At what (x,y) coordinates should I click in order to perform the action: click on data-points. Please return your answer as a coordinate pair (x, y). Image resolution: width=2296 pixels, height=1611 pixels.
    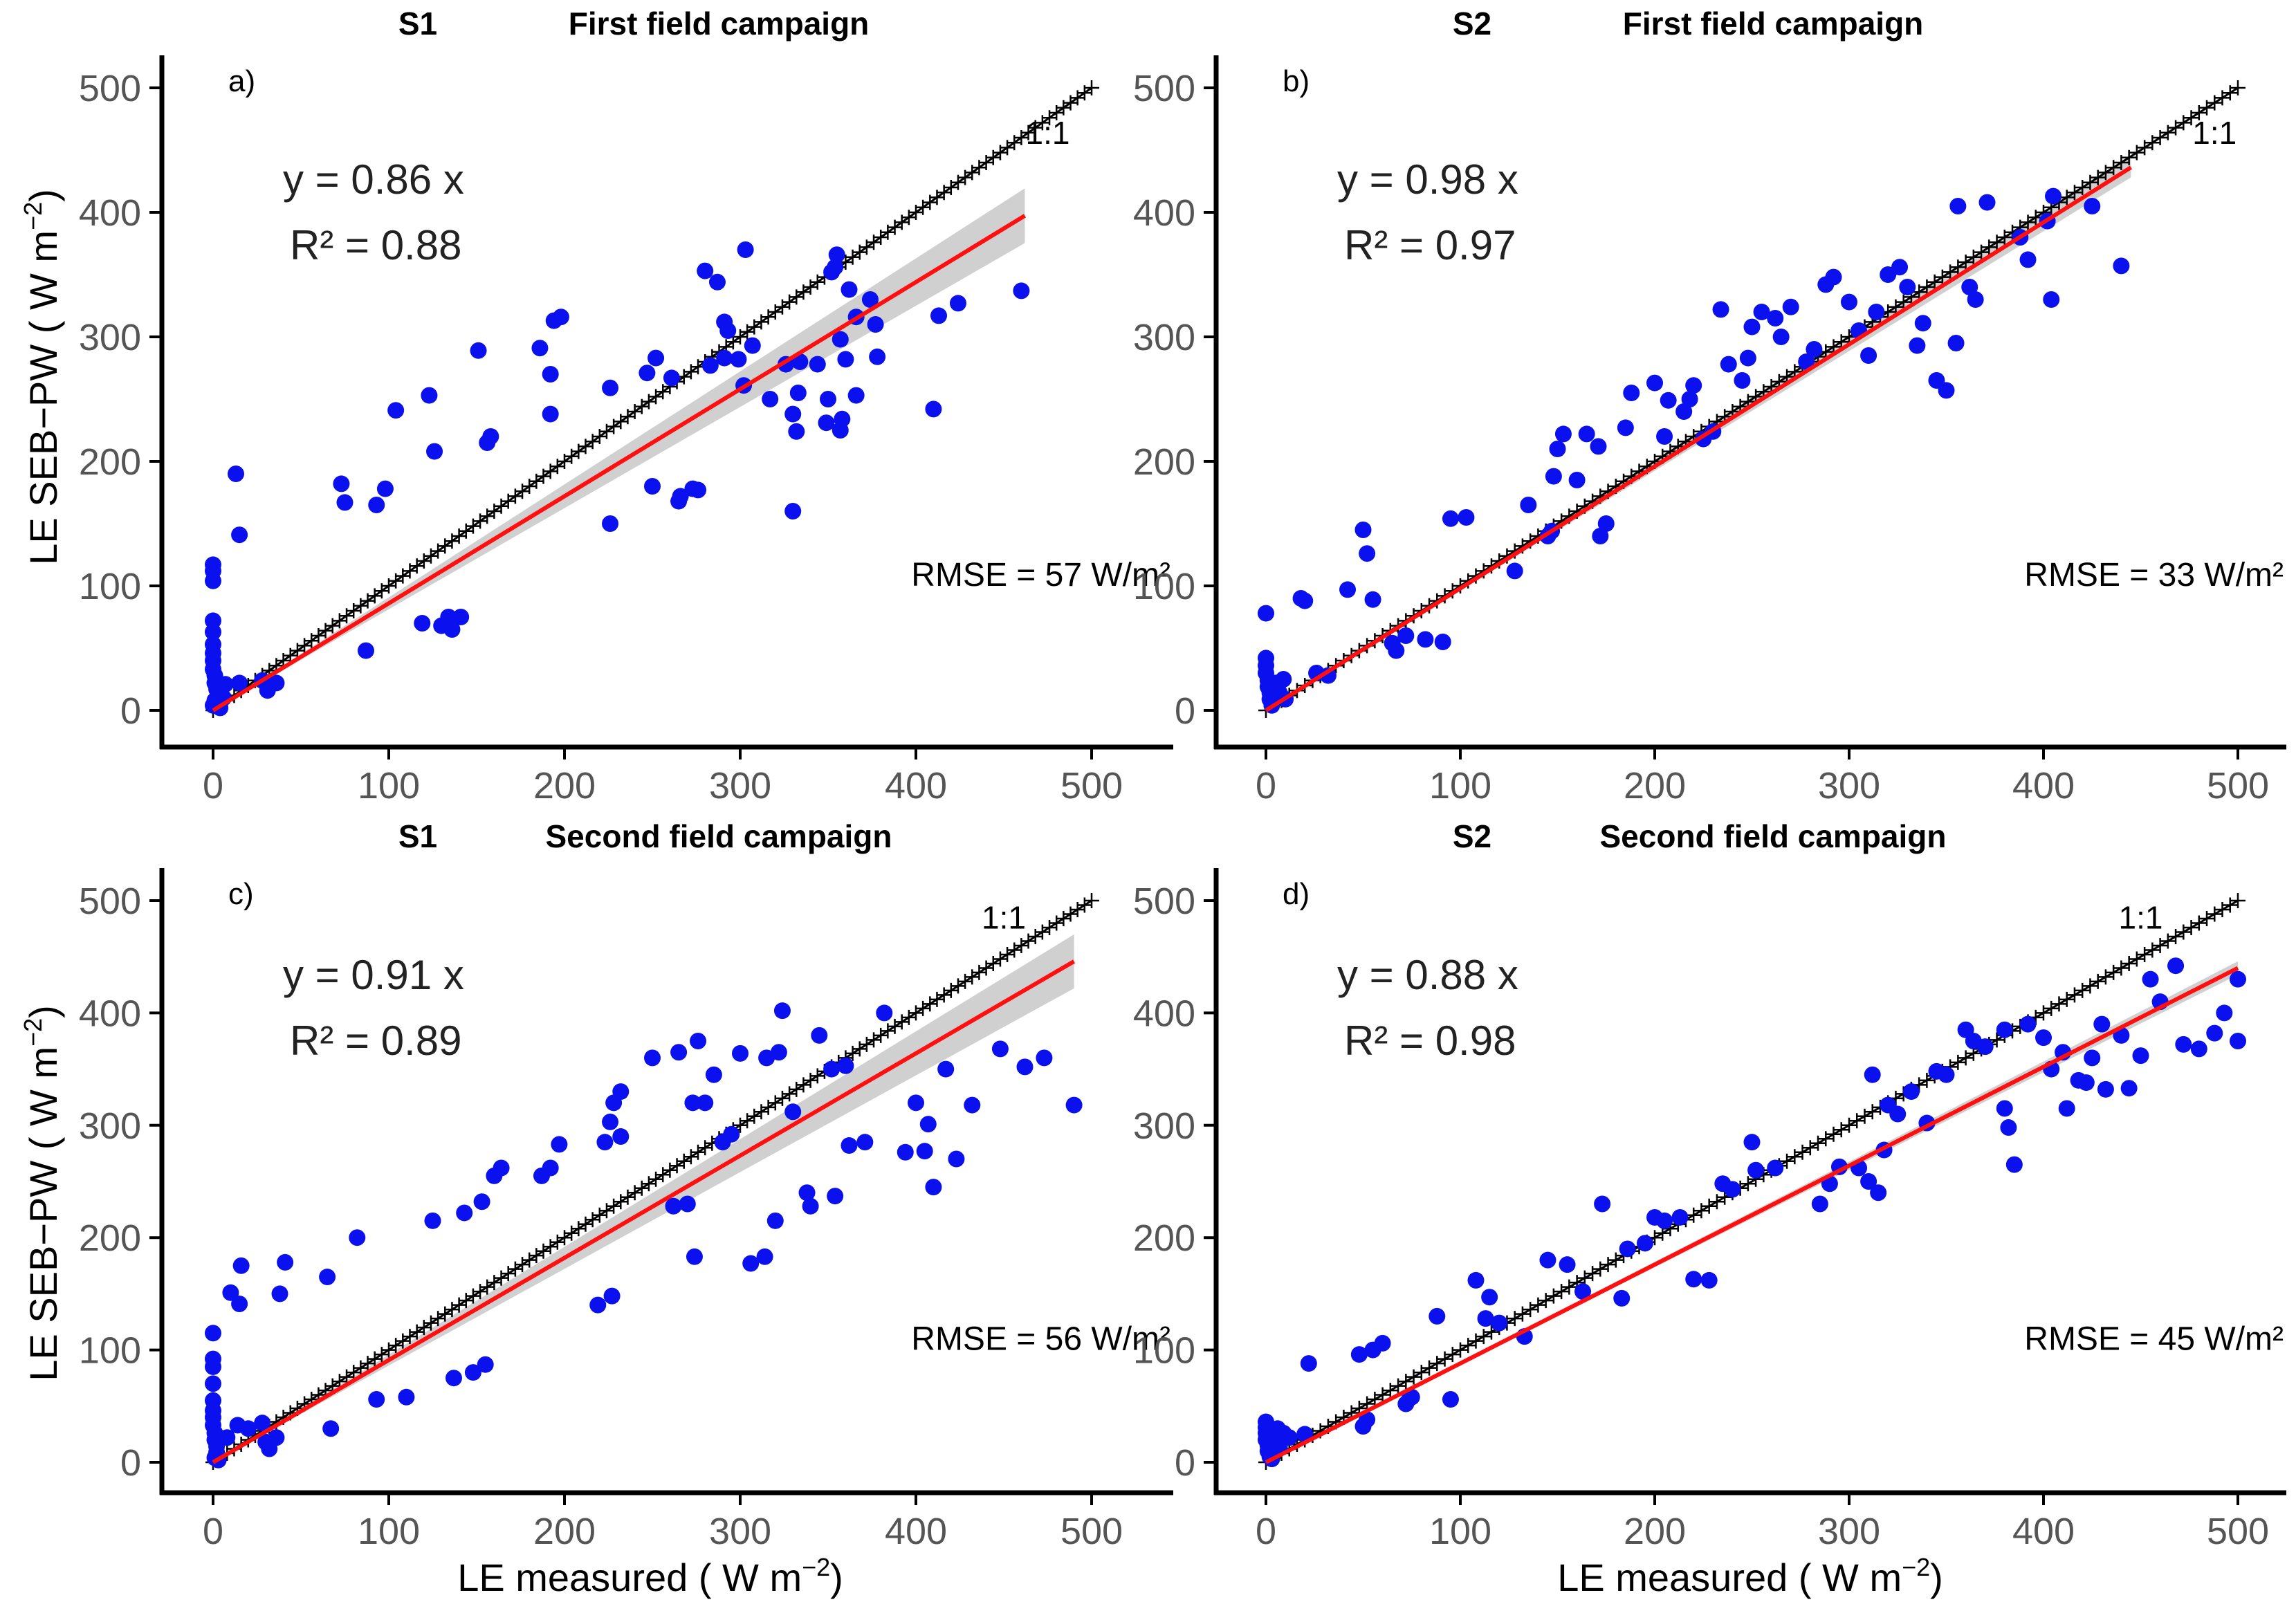
    Looking at the image, I should click on (617, 479).